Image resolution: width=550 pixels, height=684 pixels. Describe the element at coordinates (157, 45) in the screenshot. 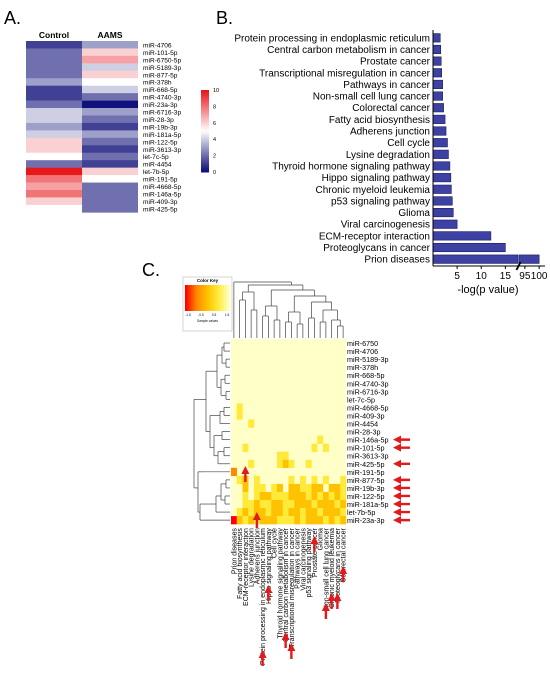

I see `heatmap-a-row-label: miR-4706` at that location.